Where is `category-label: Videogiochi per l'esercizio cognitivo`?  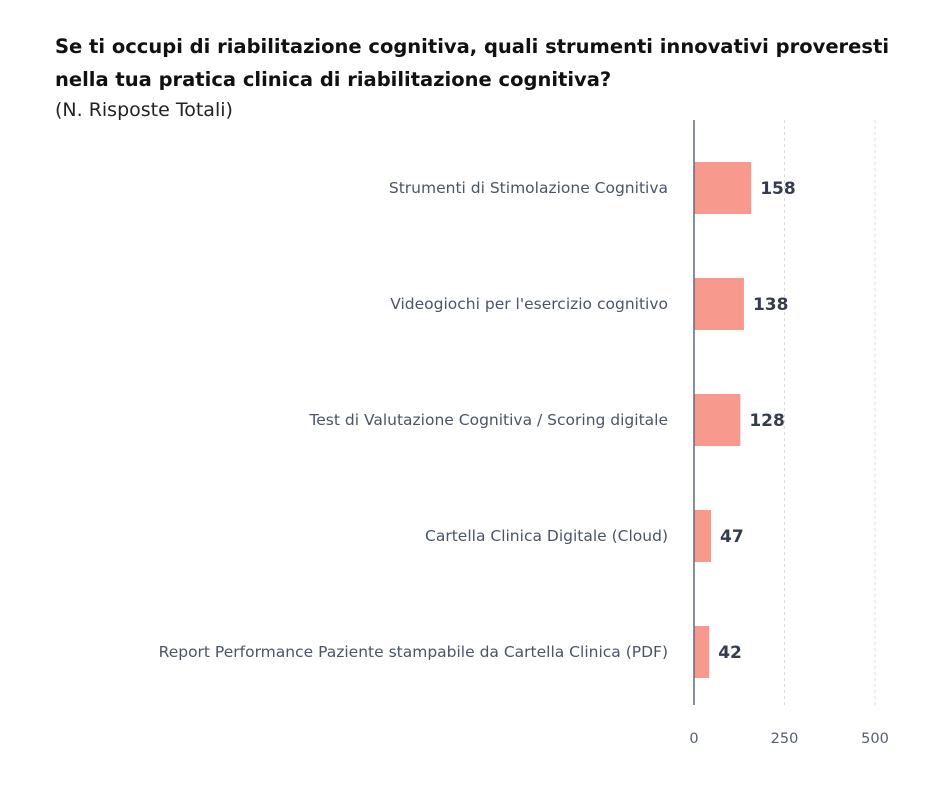 category-label: Videogiochi per l'esercizio cognitivo is located at coordinates (529, 304).